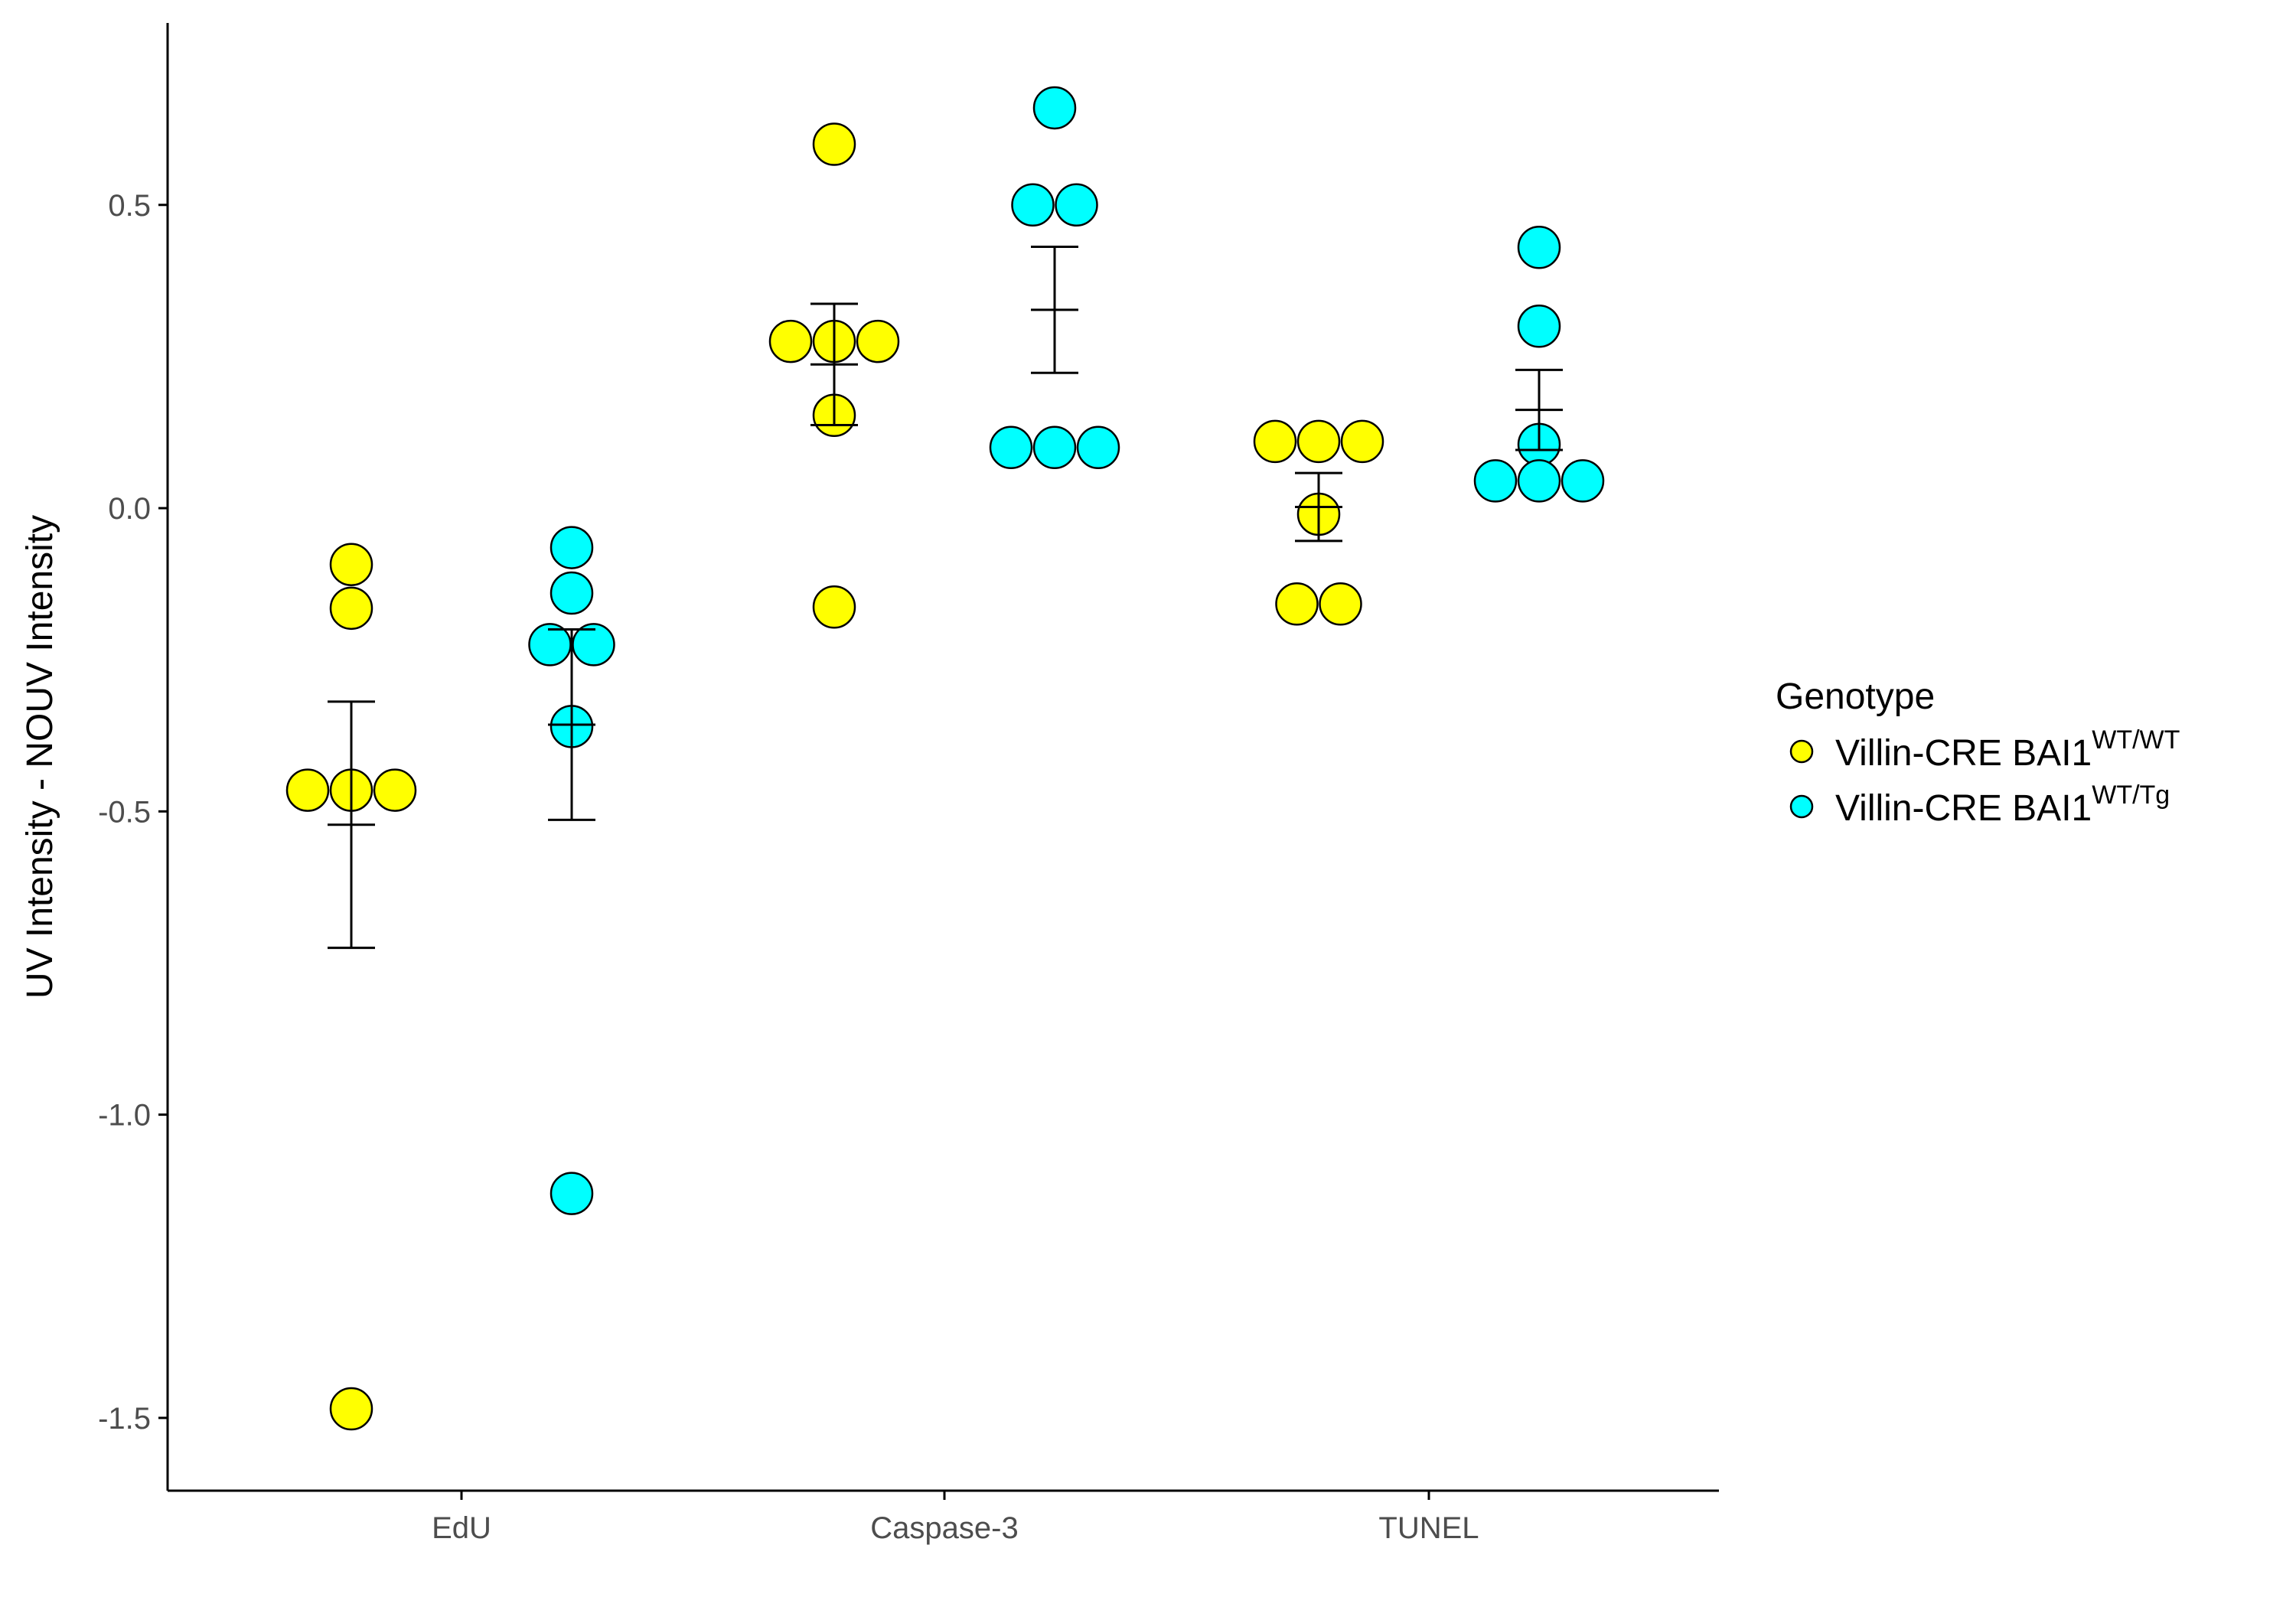  I want to click on y-axis-title: UV Intensity - NOUV Intensity, so click(40, 757).